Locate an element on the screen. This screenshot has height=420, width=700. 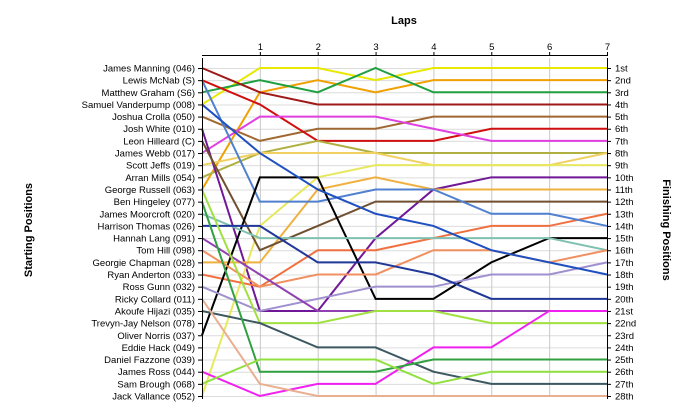
starting-position-label: Akoufe Hijazi (035) is located at coordinates (155, 311).